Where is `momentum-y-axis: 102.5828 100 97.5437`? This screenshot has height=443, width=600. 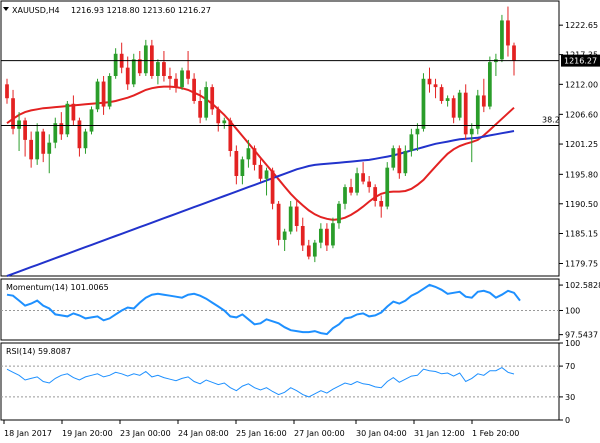 momentum-y-axis: 102.5828 100 97.5437 is located at coordinates (579, 310).